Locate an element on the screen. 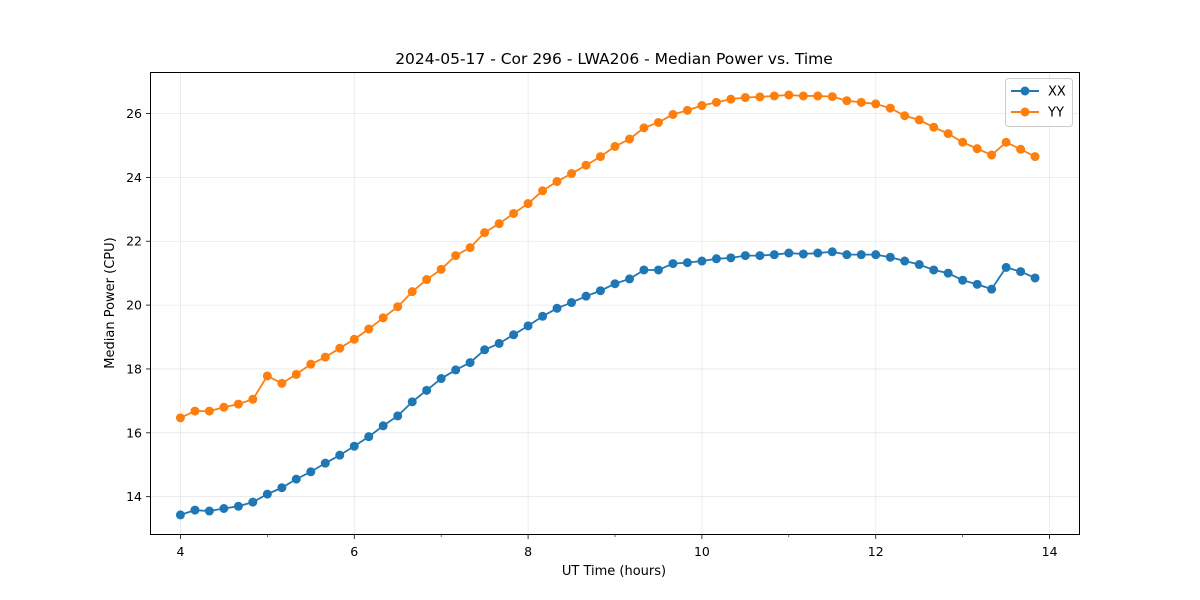 The image size is (1200, 600). y-tick-label: 22 is located at coordinates (134, 241).